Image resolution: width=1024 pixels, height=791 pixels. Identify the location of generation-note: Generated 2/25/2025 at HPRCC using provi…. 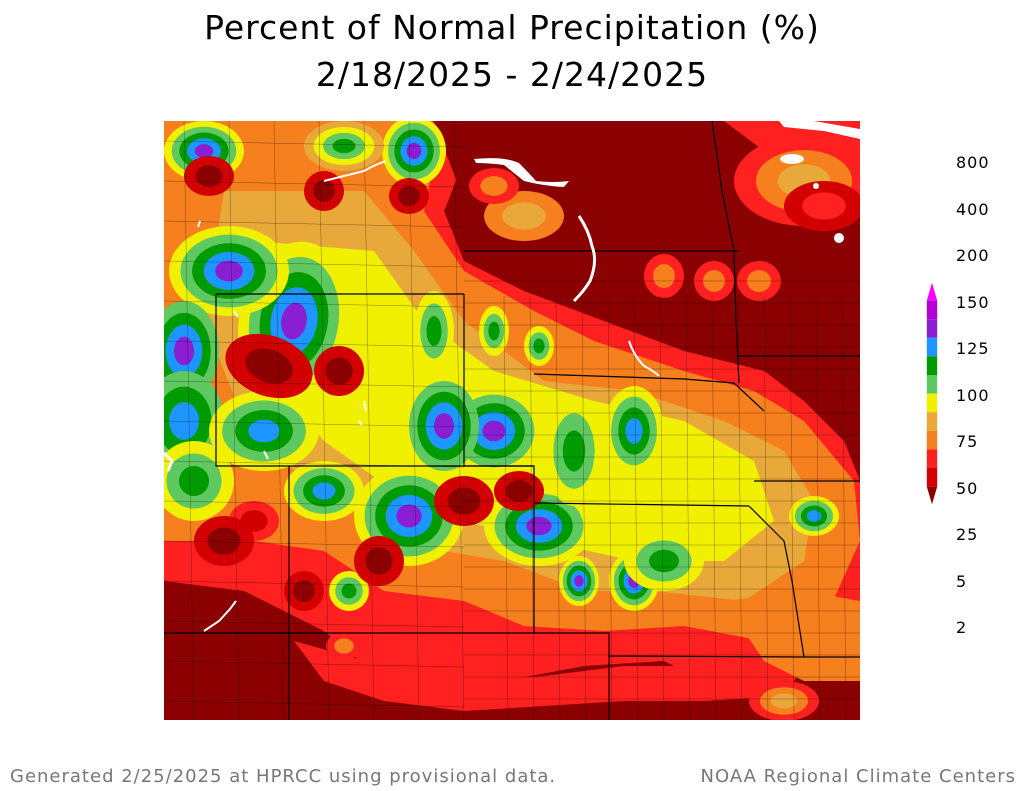
(283, 776).